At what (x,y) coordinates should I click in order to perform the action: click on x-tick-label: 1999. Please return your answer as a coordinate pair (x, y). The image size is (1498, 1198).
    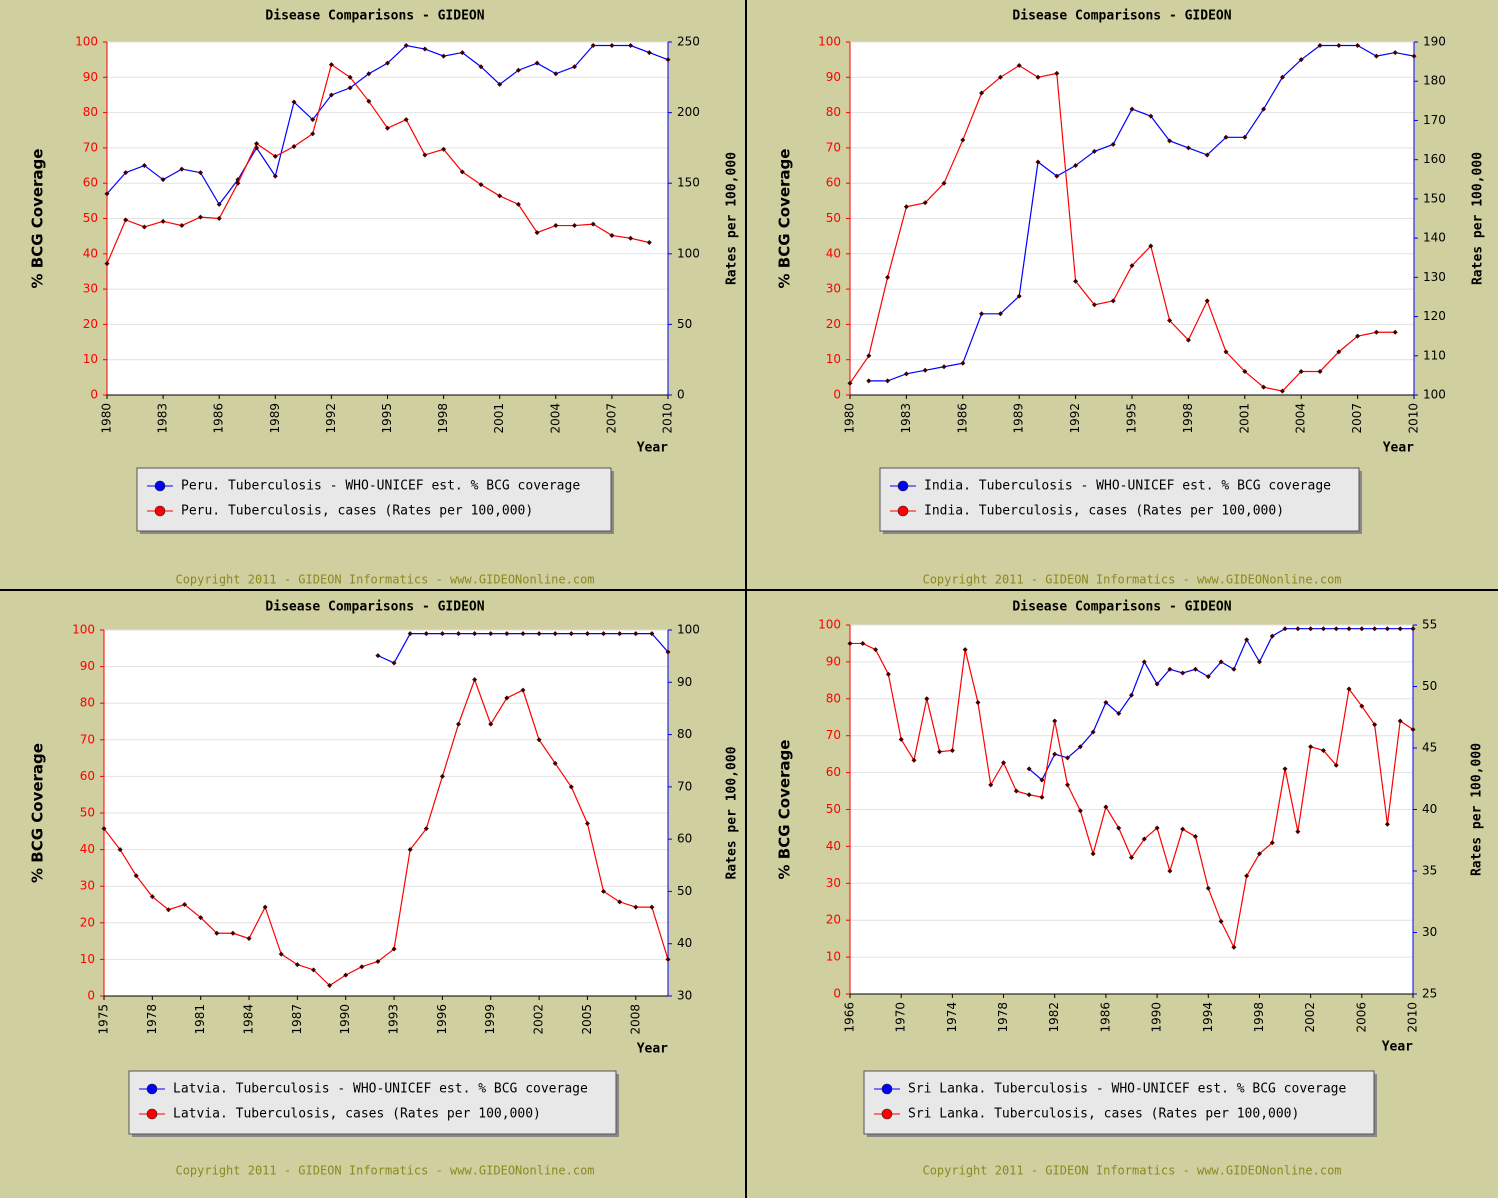
    Looking at the image, I should click on (490, 1019).